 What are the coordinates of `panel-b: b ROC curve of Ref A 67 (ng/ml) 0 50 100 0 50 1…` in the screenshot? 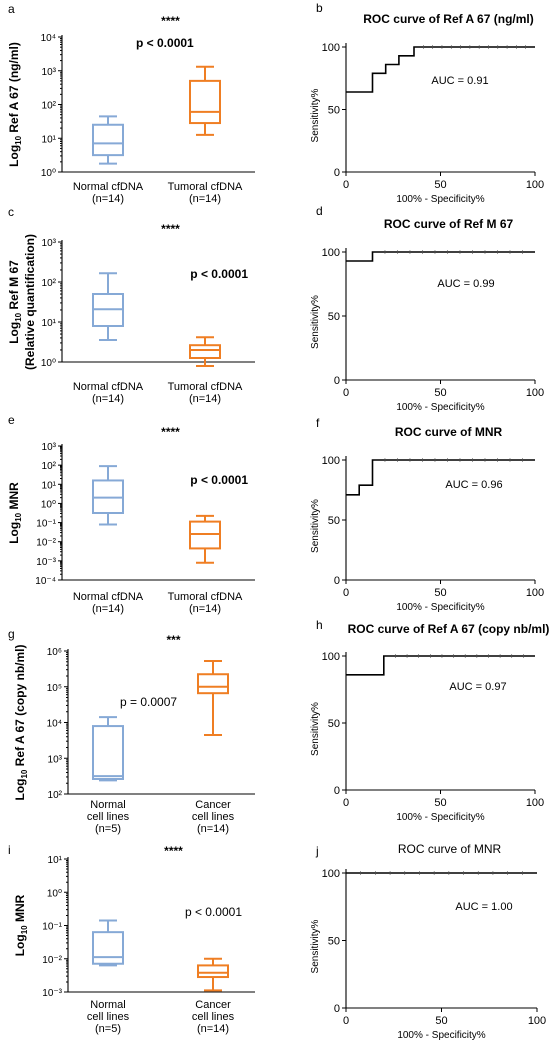 It's located at (427, 103).